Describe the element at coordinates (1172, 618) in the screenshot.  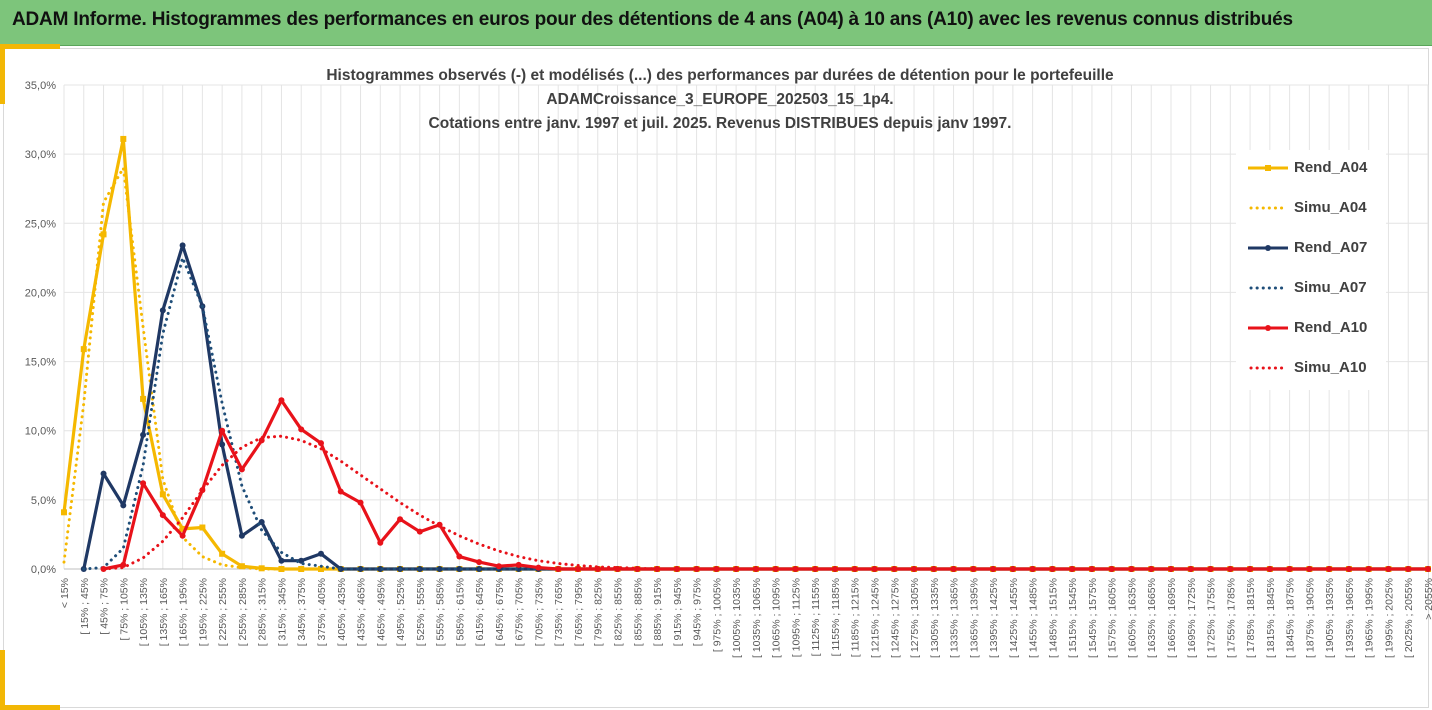
I see `x-tick-label: [ 1665% ; 1695%` at that location.